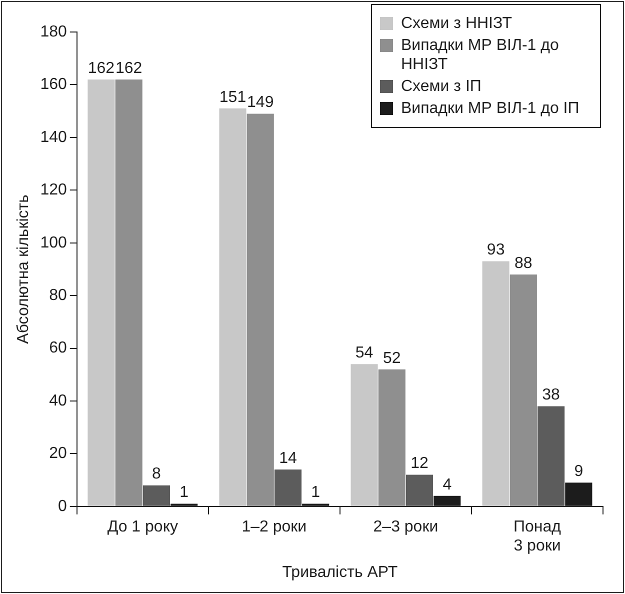 The image size is (625, 594). Describe the element at coordinates (53, 137) in the screenshot. I see `y-tick-label: 140` at that location.